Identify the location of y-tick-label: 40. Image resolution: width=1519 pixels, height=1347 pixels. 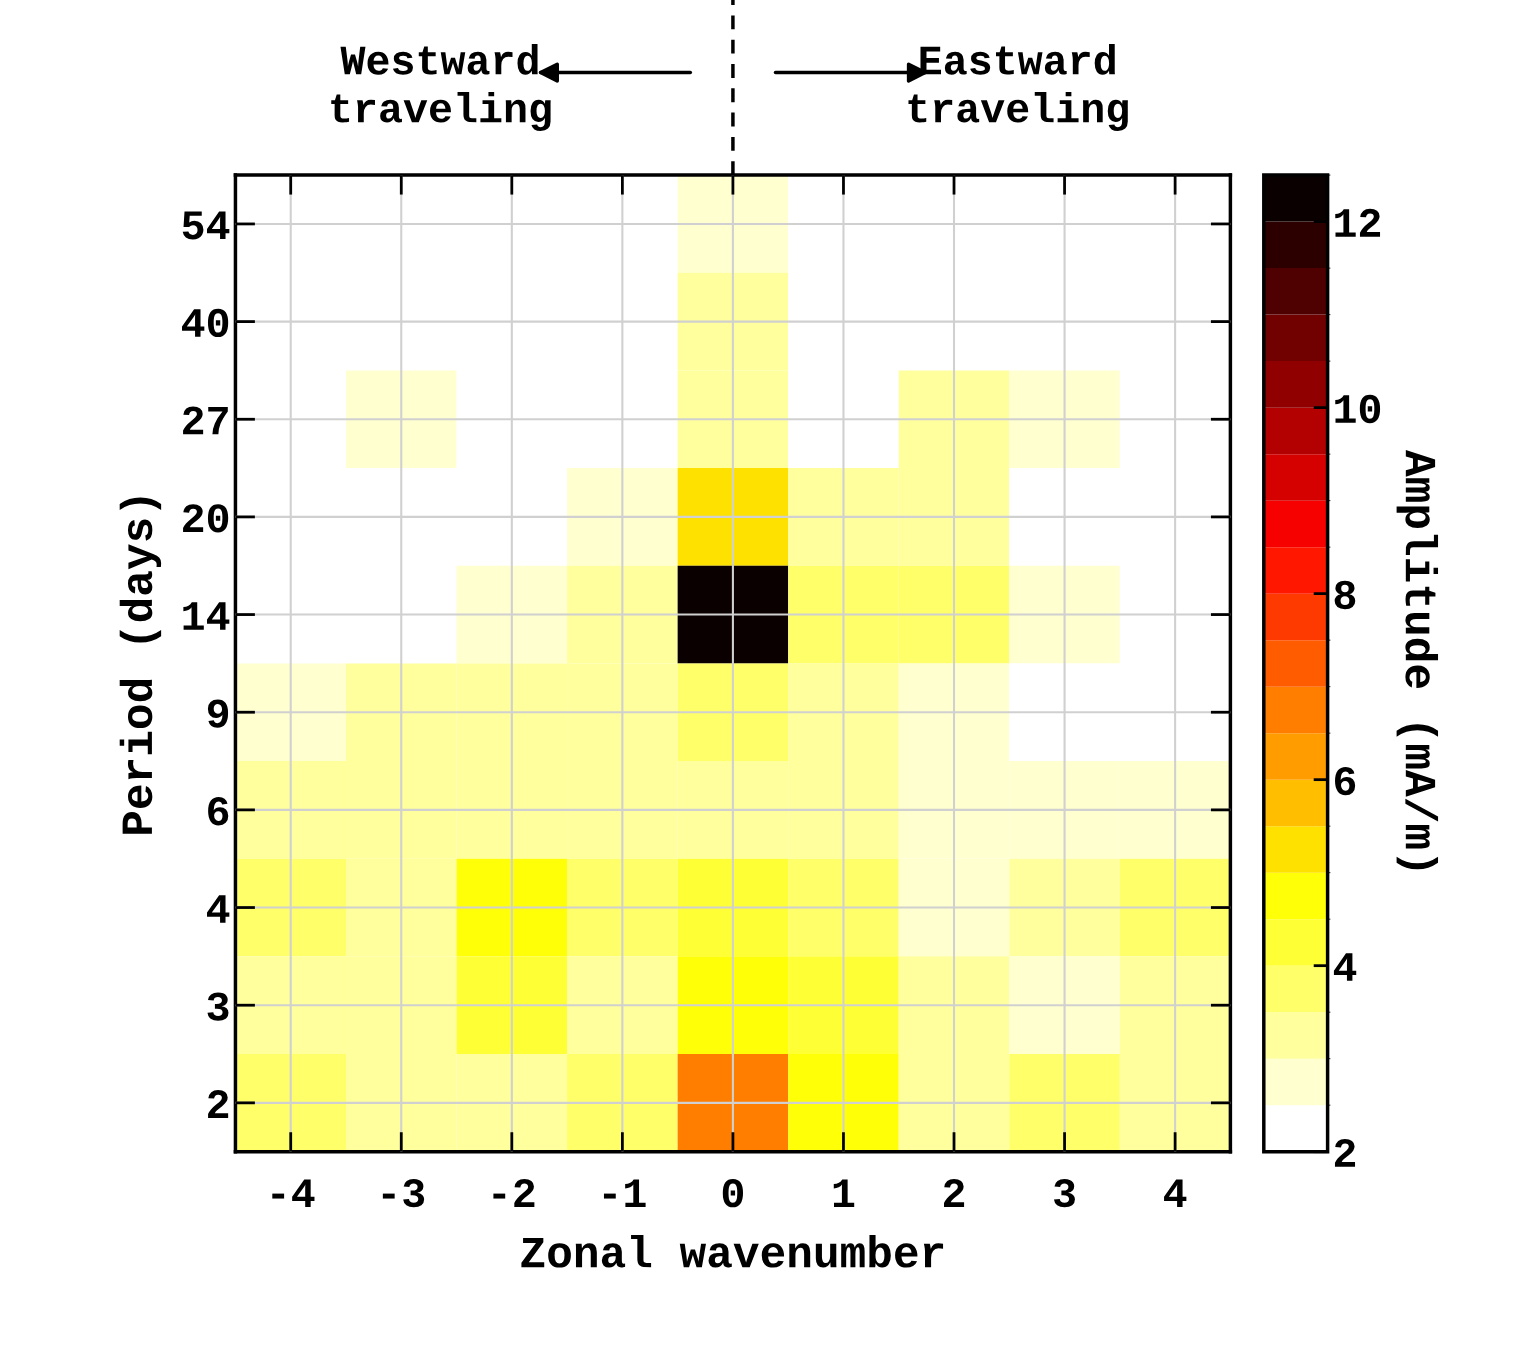
(205, 323).